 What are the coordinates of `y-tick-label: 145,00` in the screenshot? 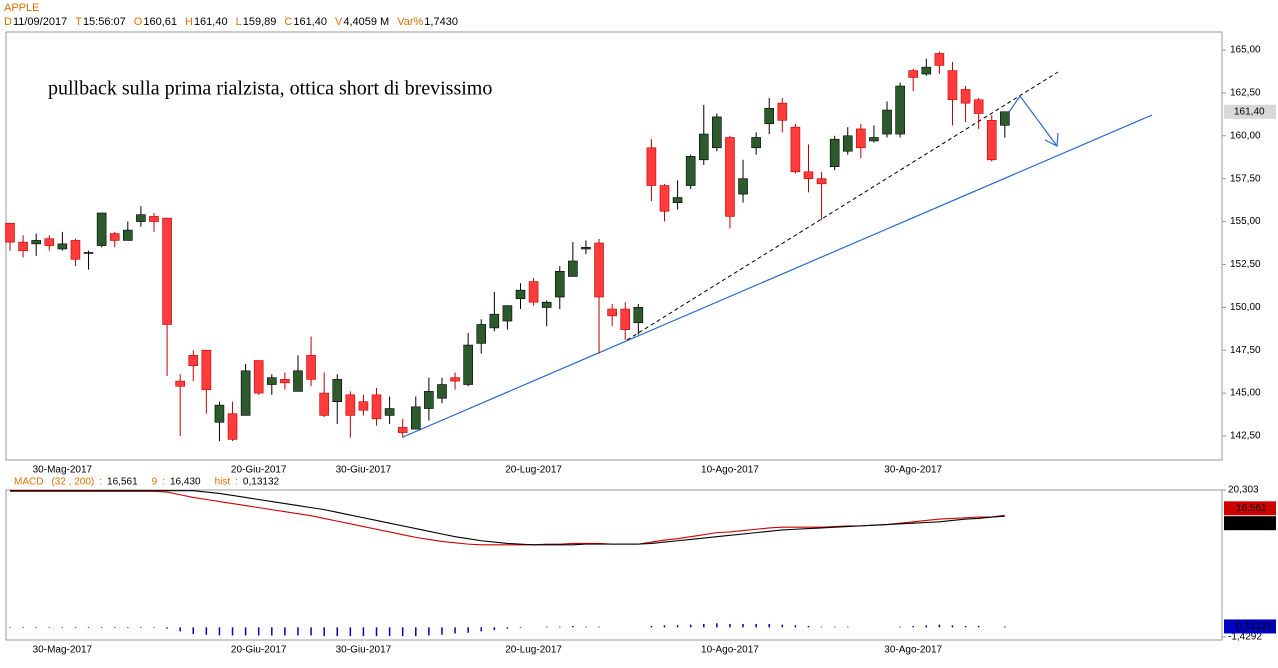 It's located at (1245, 393).